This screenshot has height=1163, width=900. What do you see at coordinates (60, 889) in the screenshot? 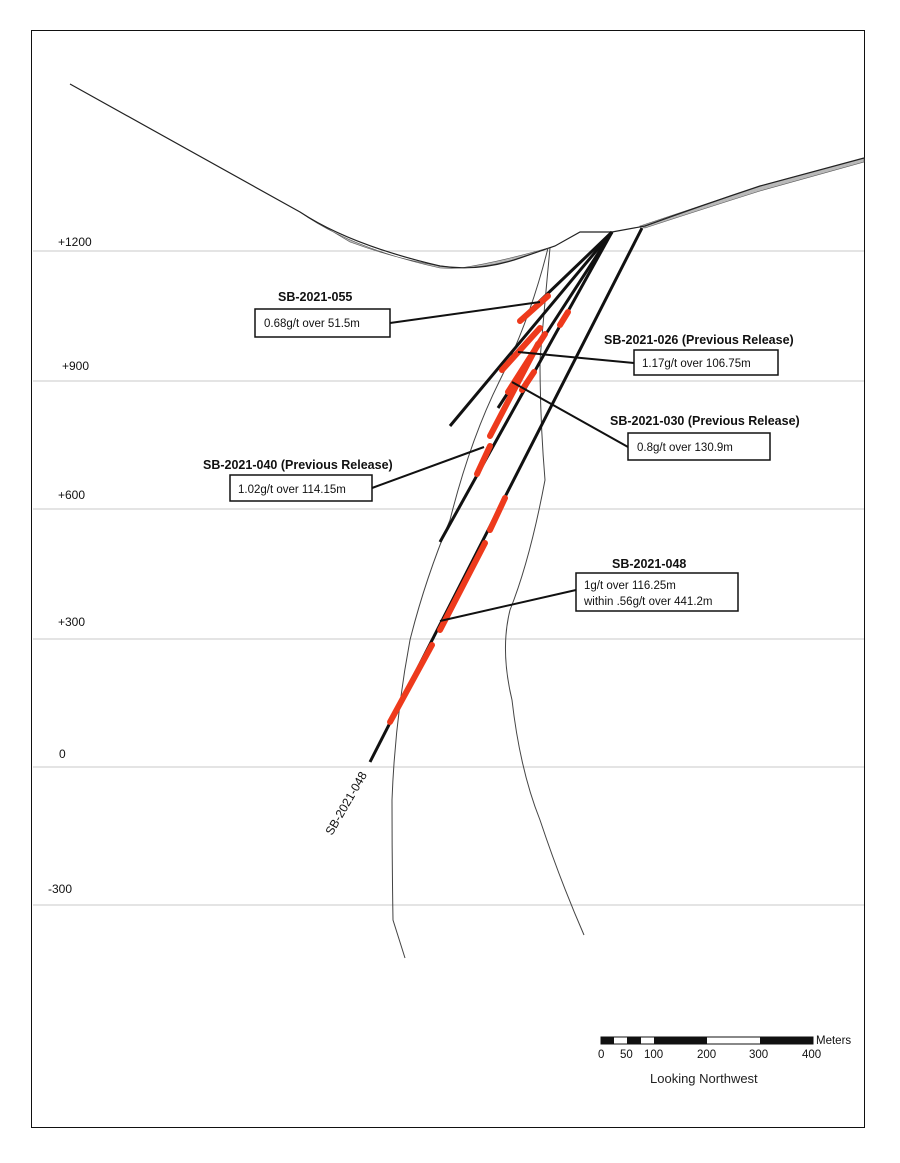
I see `elevation-label: -300` at bounding box center [60, 889].